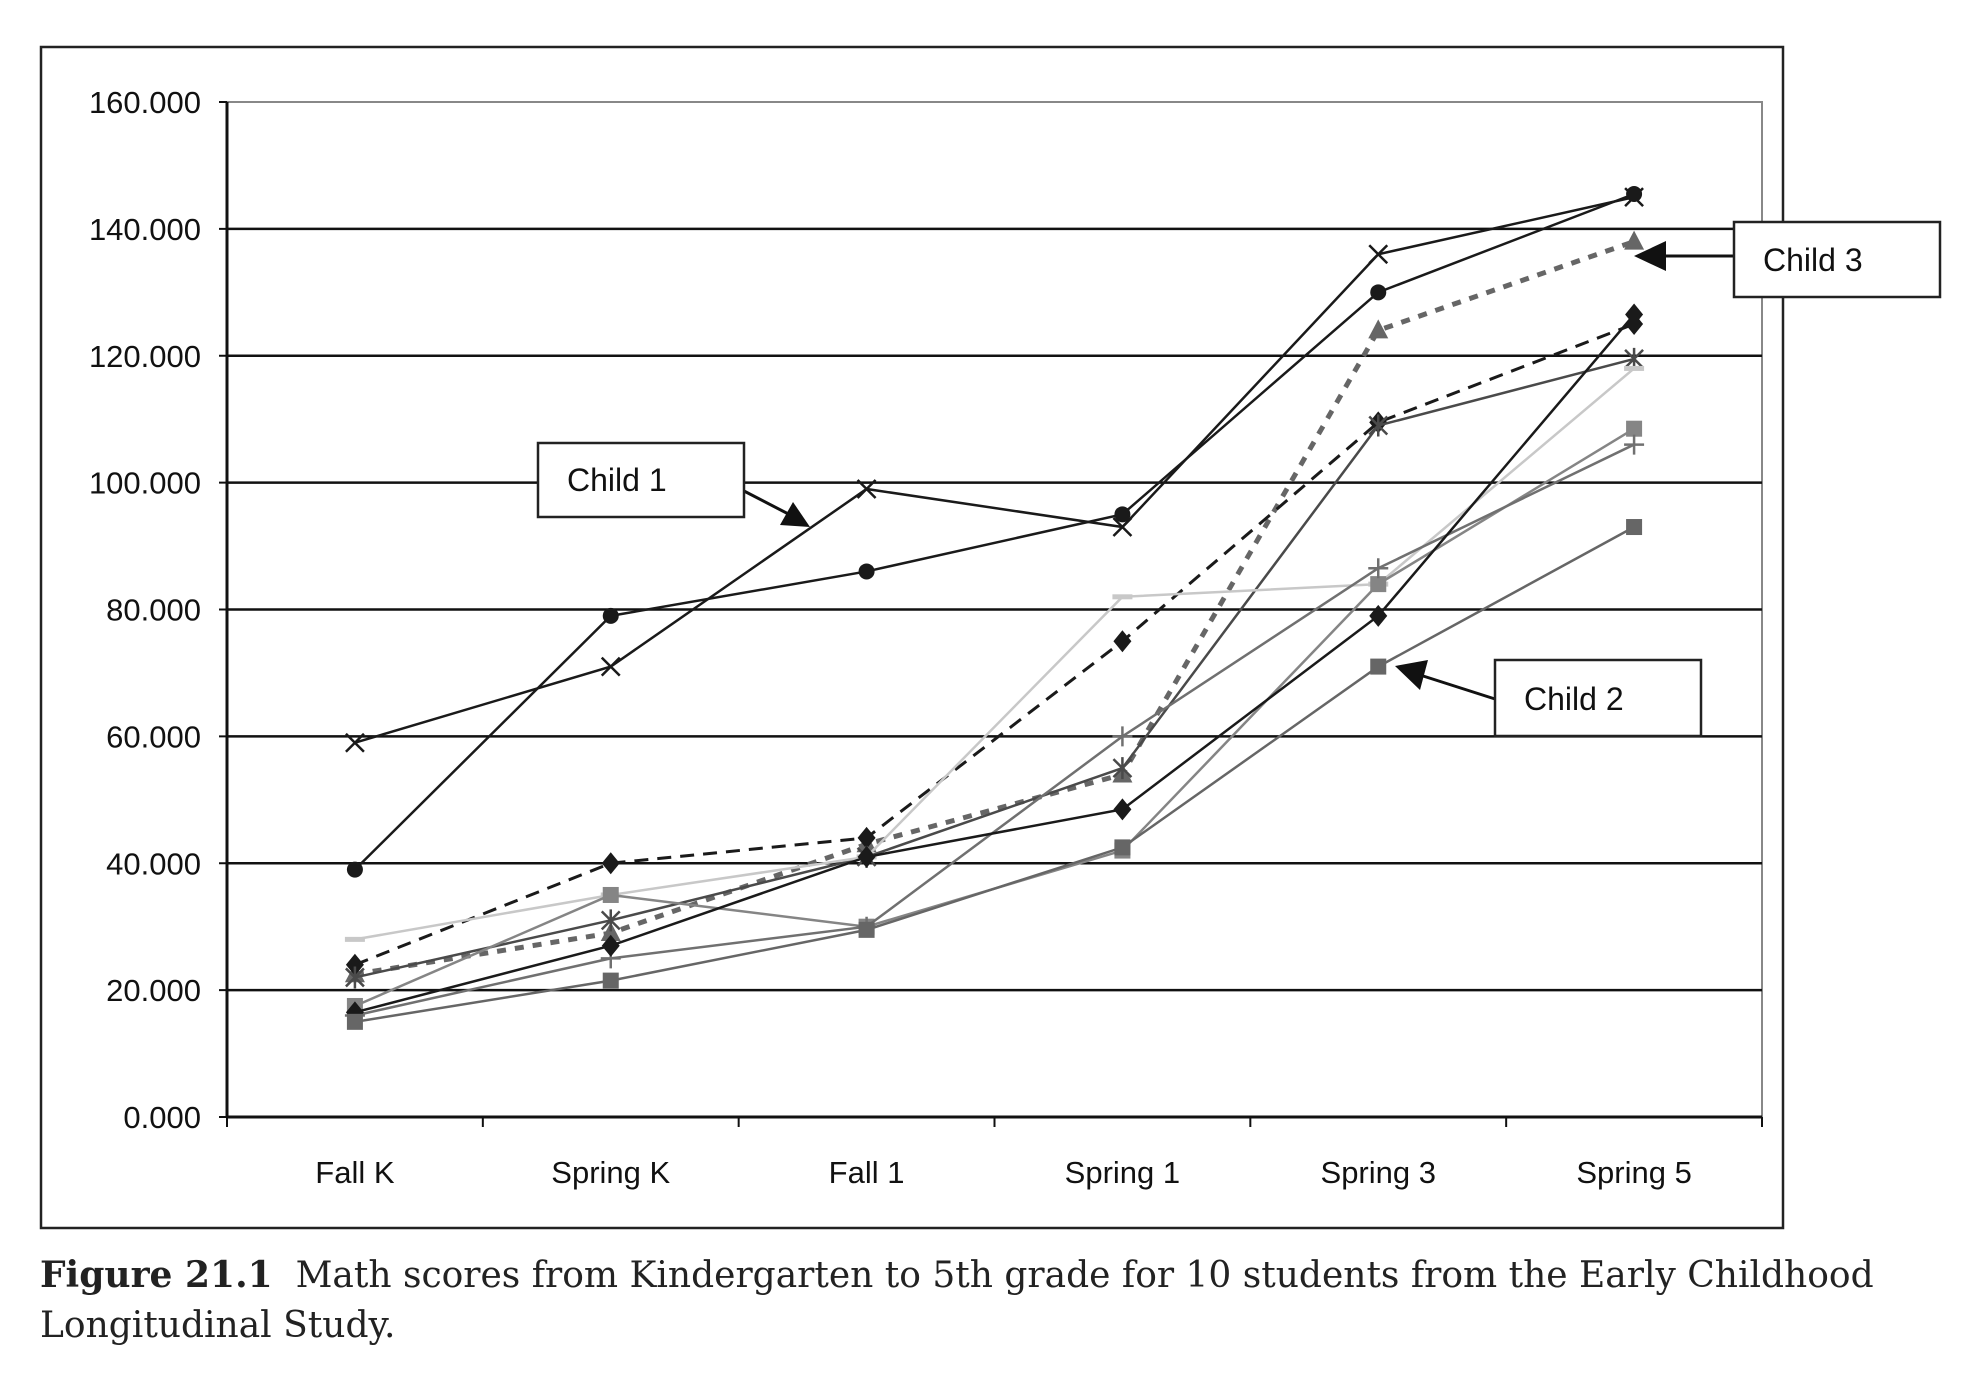  What do you see at coordinates (162, 1117) in the screenshot?
I see `y-tick-label: 0.000` at bounding box center [162, 1117].